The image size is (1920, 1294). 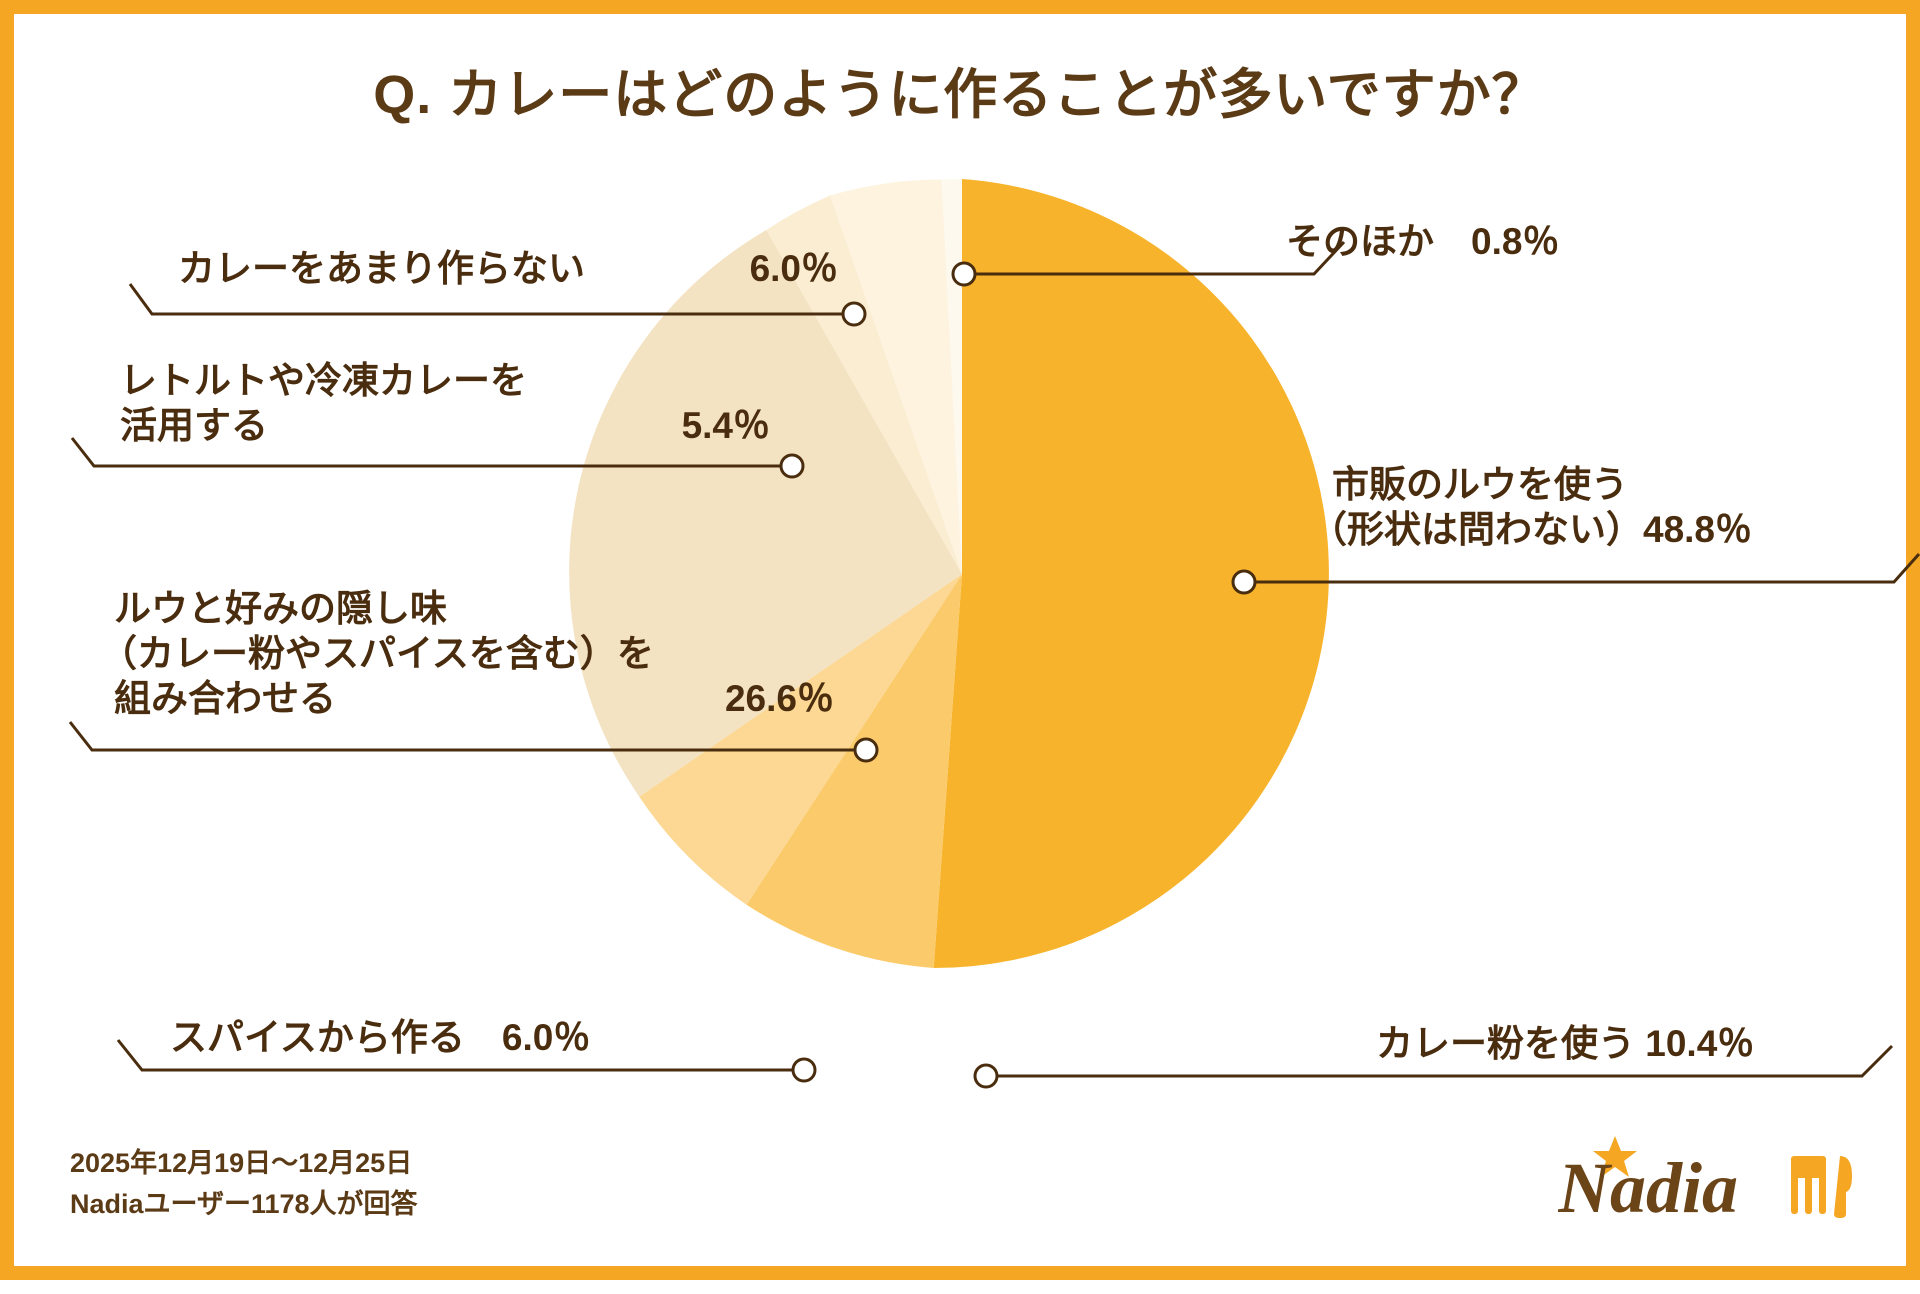 What do you see at coordinates (866, 750) in the screenshot?
I see `leader-dot-roux-blend` at bounding box center [866, 750].